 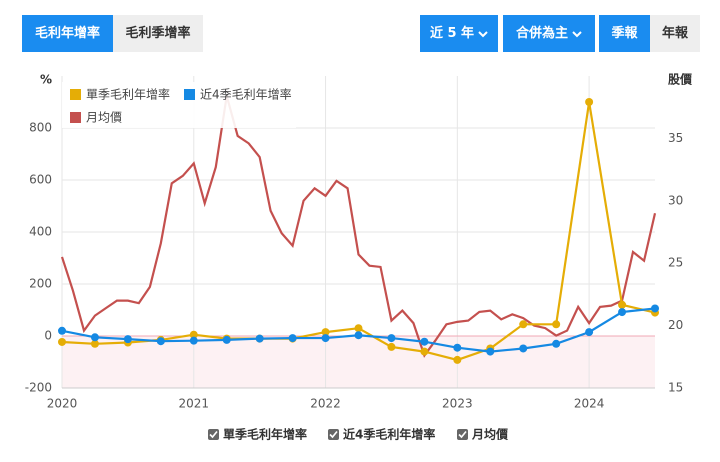 I want to click on legend-box, so click(x=179, y=105).